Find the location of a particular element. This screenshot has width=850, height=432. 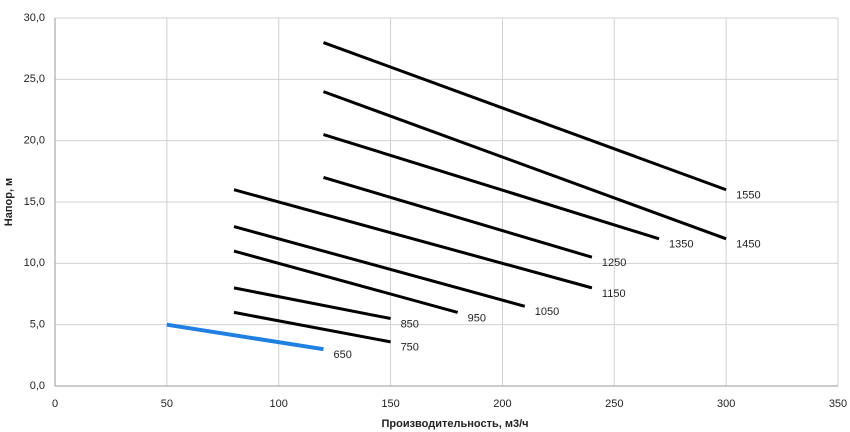

x-tick-label: 250 is located at coordinates (614, 404).